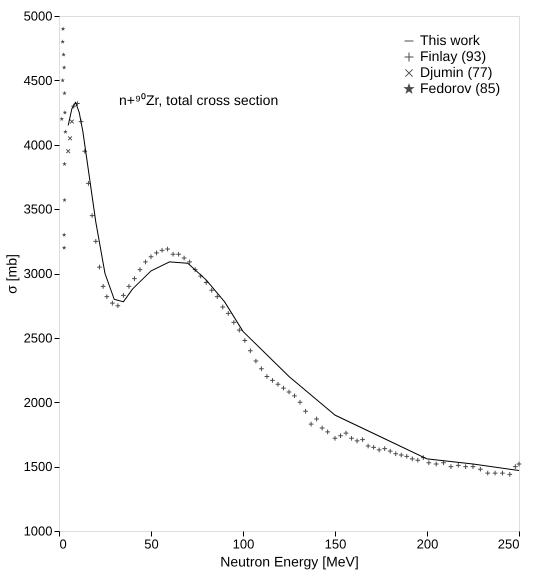  I want to click on y-tick-label: 4000, so click(38, 144).